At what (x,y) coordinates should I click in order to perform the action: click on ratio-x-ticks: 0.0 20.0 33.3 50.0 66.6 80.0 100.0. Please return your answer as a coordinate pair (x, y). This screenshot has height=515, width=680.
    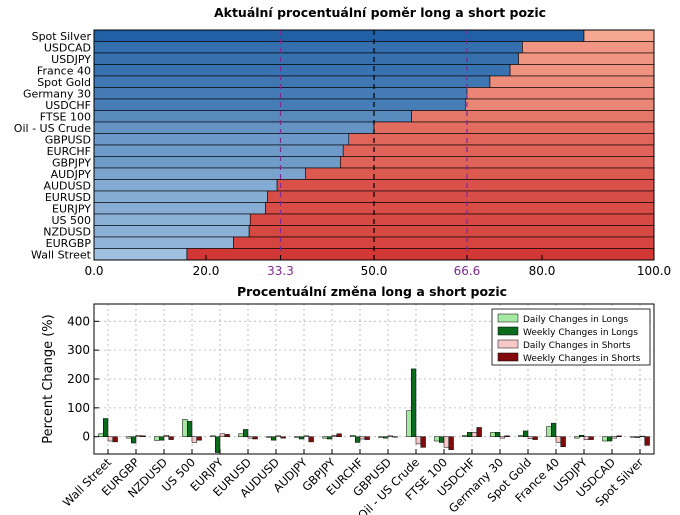
    Looking at the image, I should click on (377, 266).